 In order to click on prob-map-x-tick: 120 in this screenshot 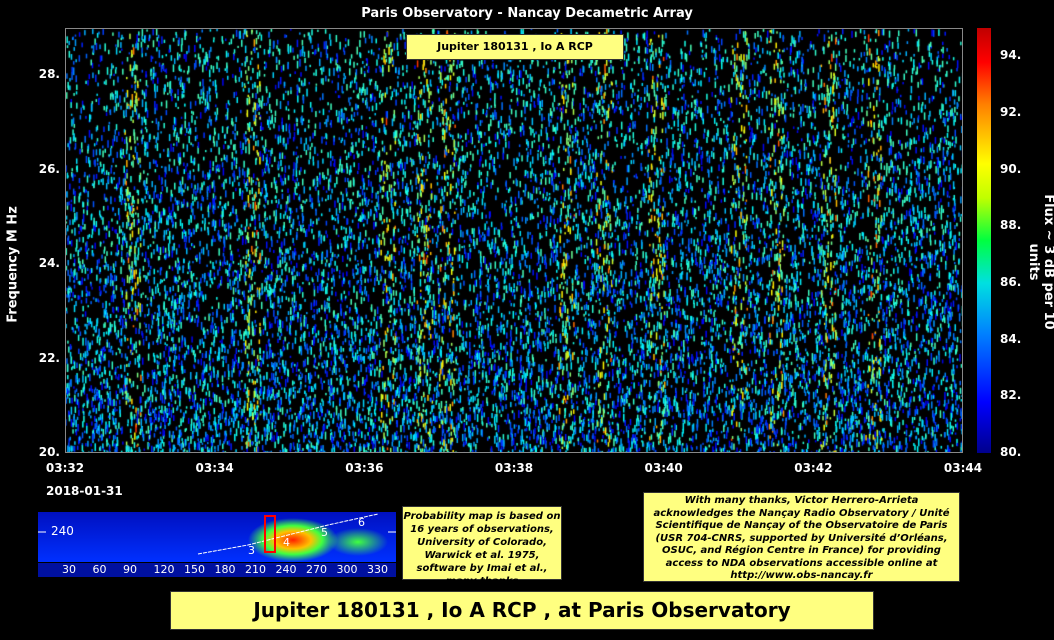, I will do `click(164, 569)`.